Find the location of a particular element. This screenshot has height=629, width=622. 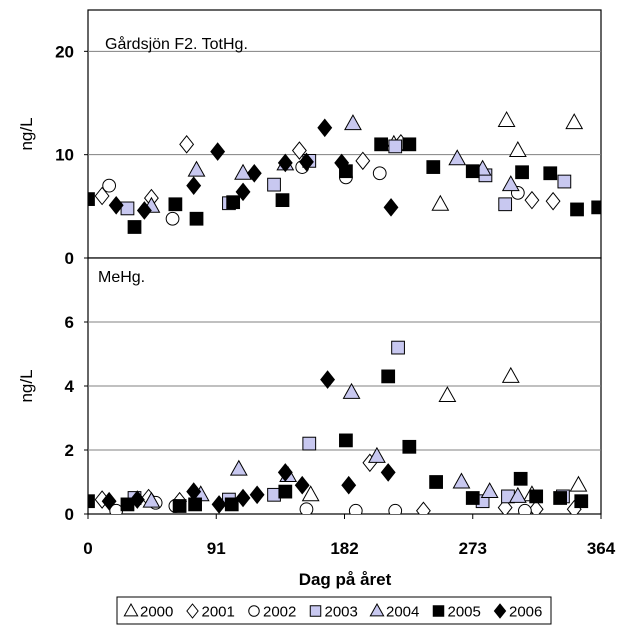

tothg-point-2002 is located at coordinates (109, 185).